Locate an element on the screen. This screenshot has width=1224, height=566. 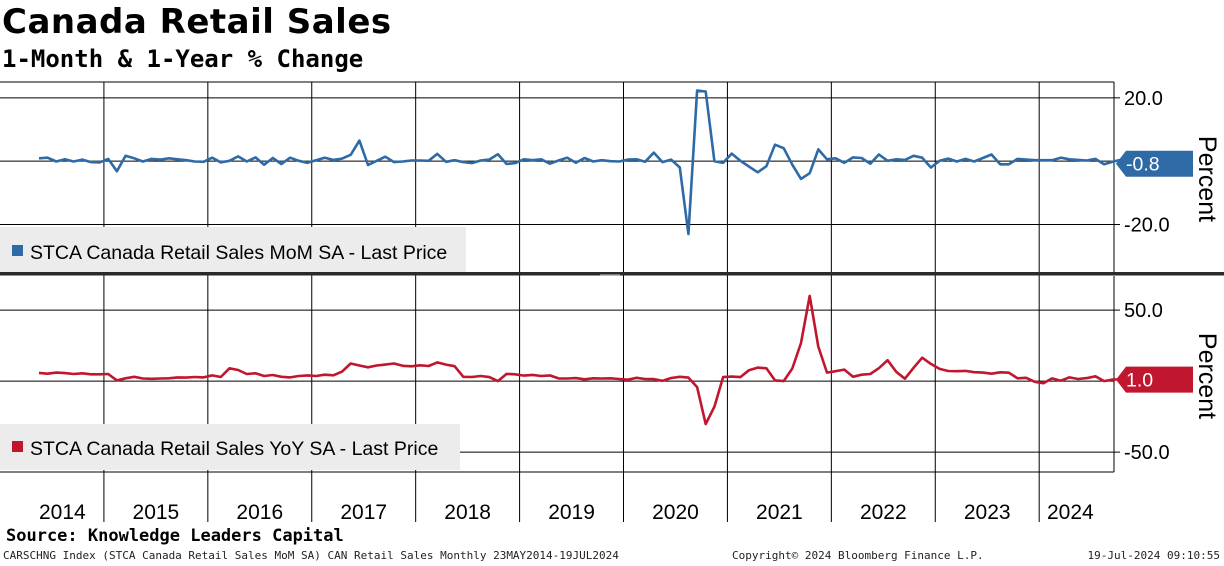
yoy-y-ticks: 50.0 -50.0 is located at coordinates (1142, 382).